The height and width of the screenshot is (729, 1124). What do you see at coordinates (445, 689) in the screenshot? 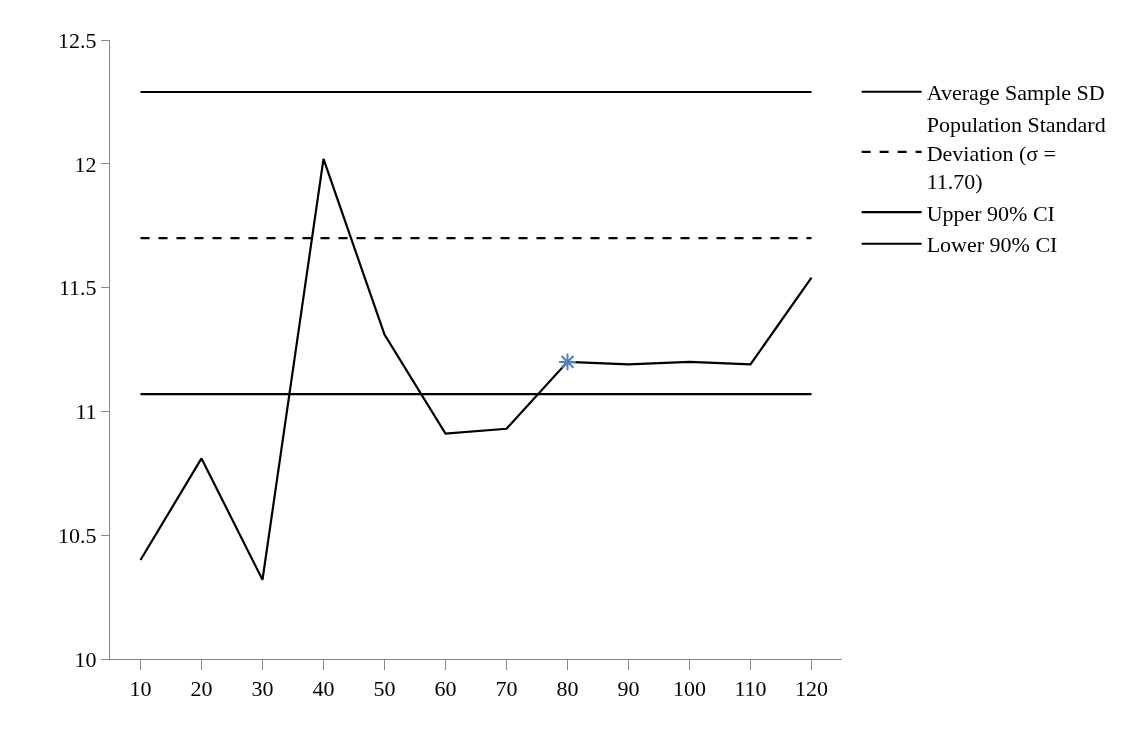
I see `x-tick-label: 60` at bounding box center [445, 689].